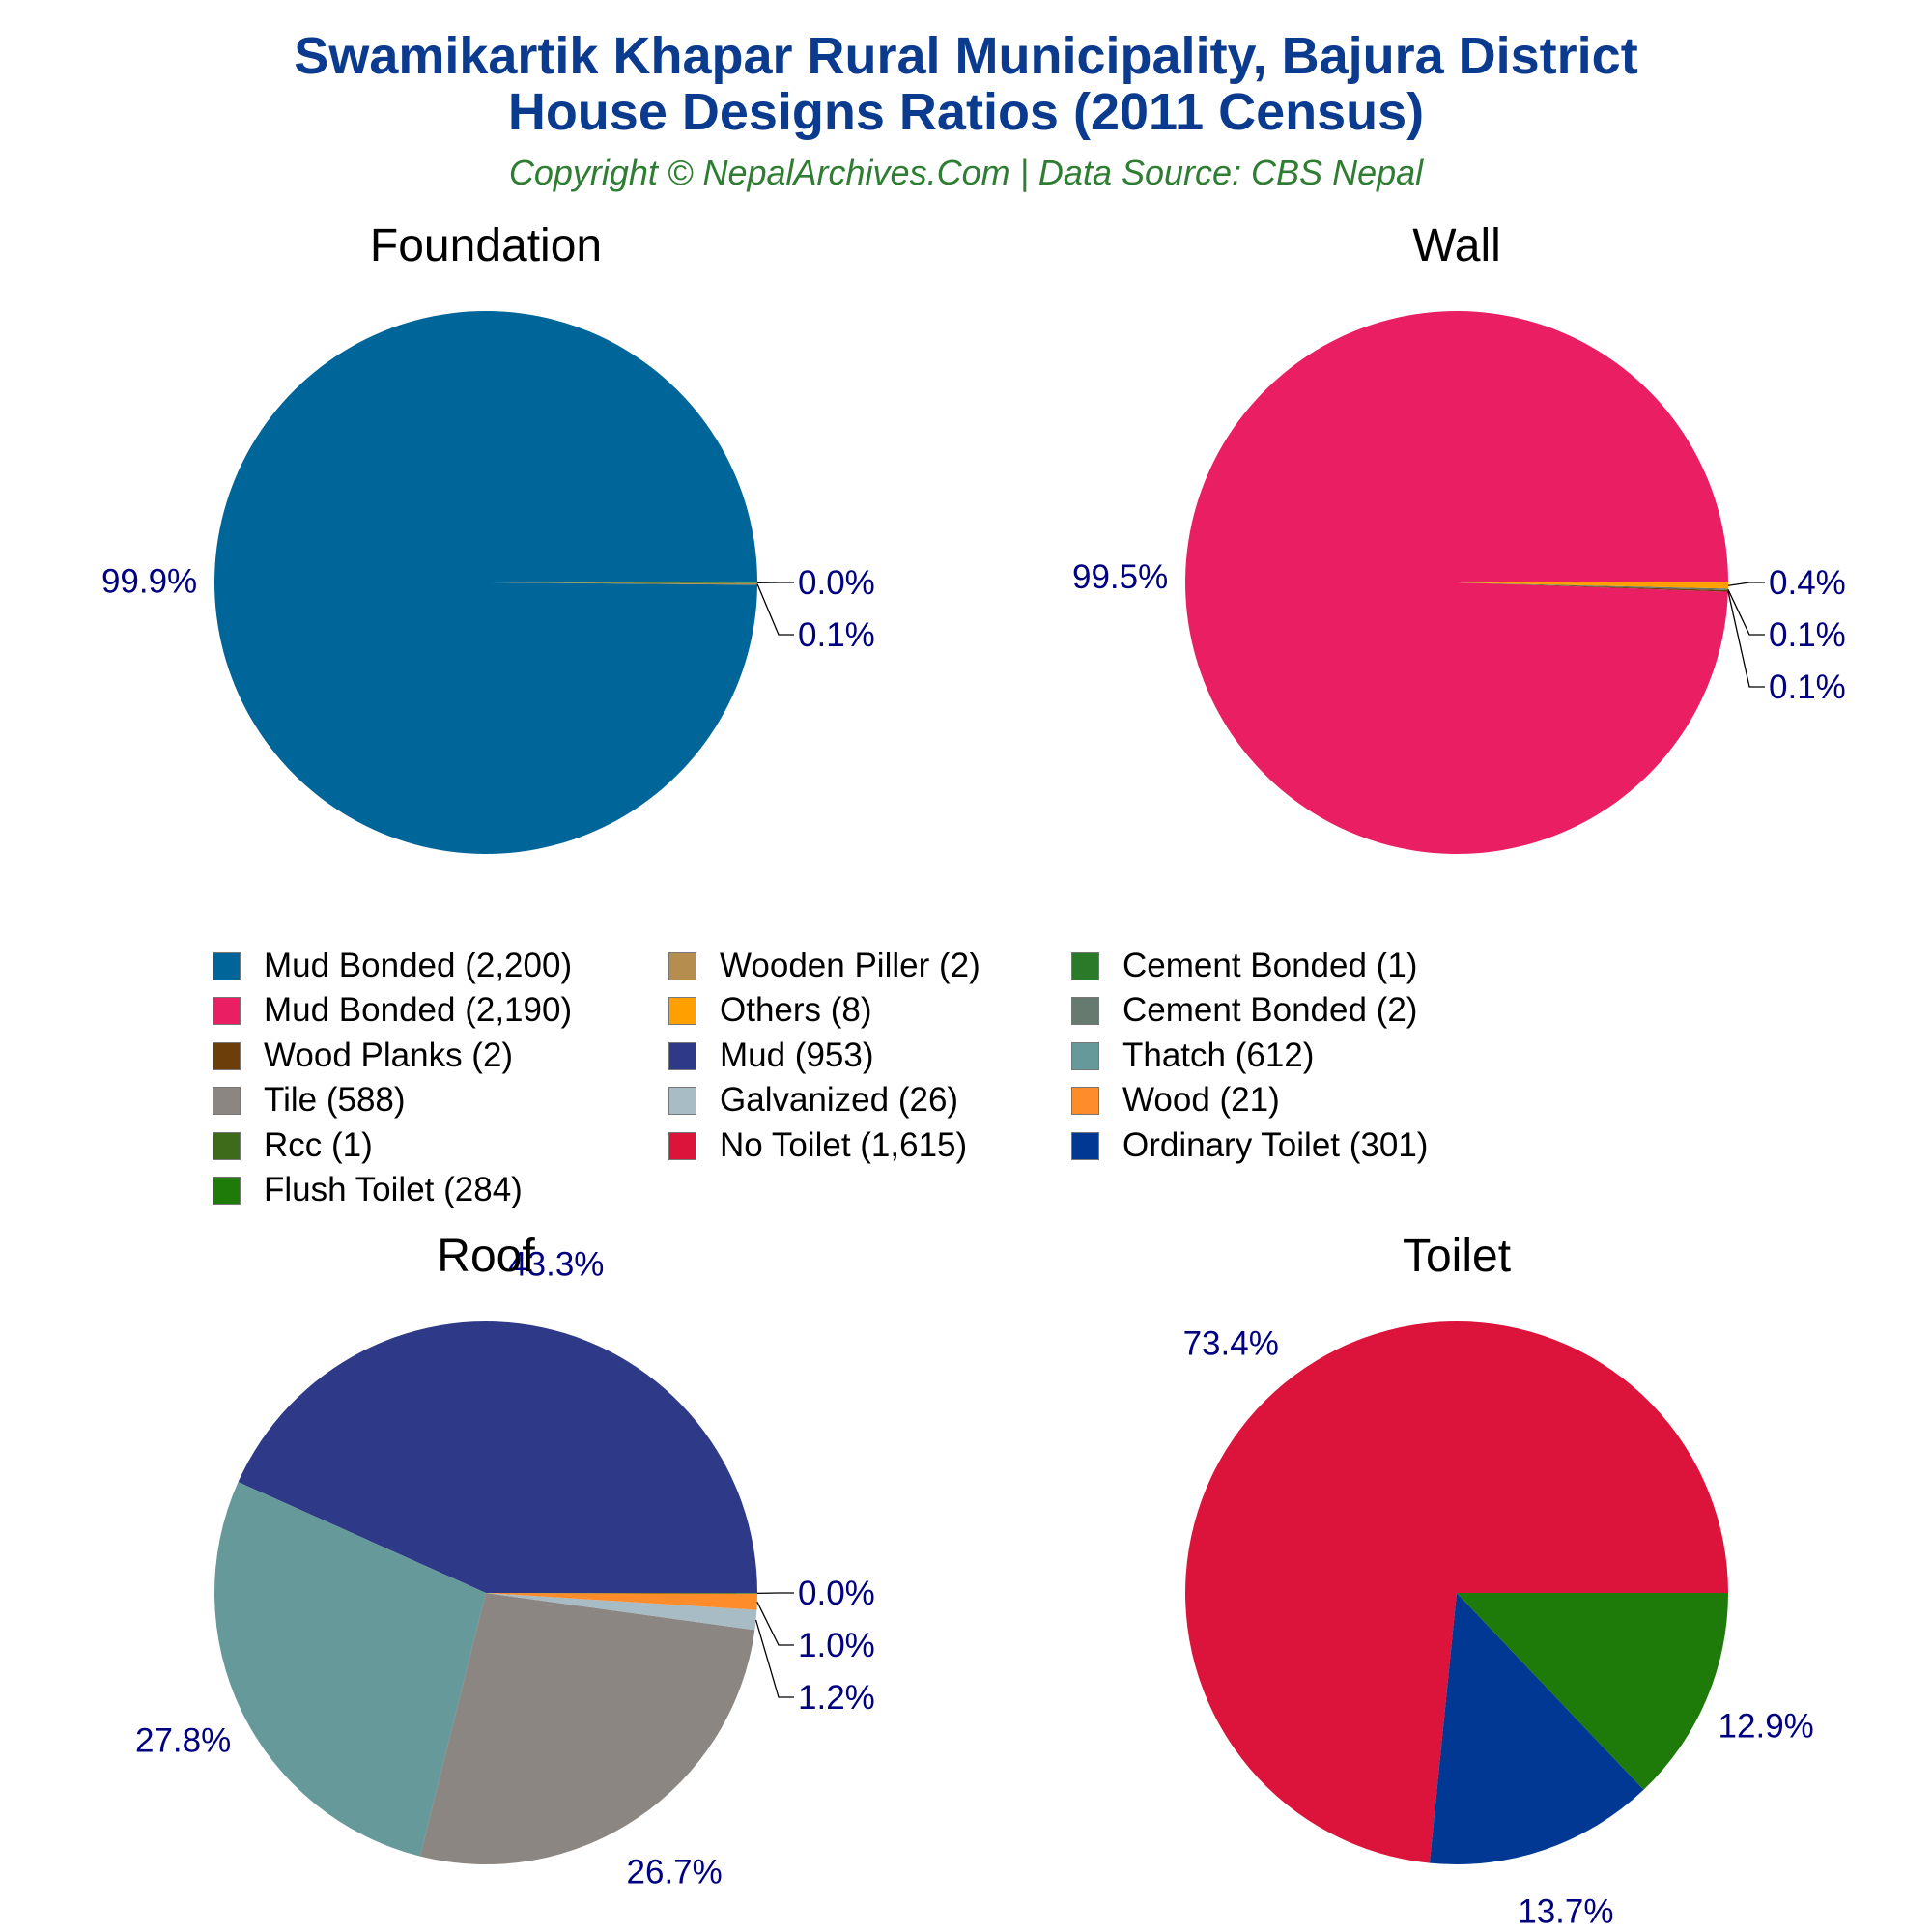 The image size is (1932, 1932). I want to click on slice-galvanized, so click(621, 1612).